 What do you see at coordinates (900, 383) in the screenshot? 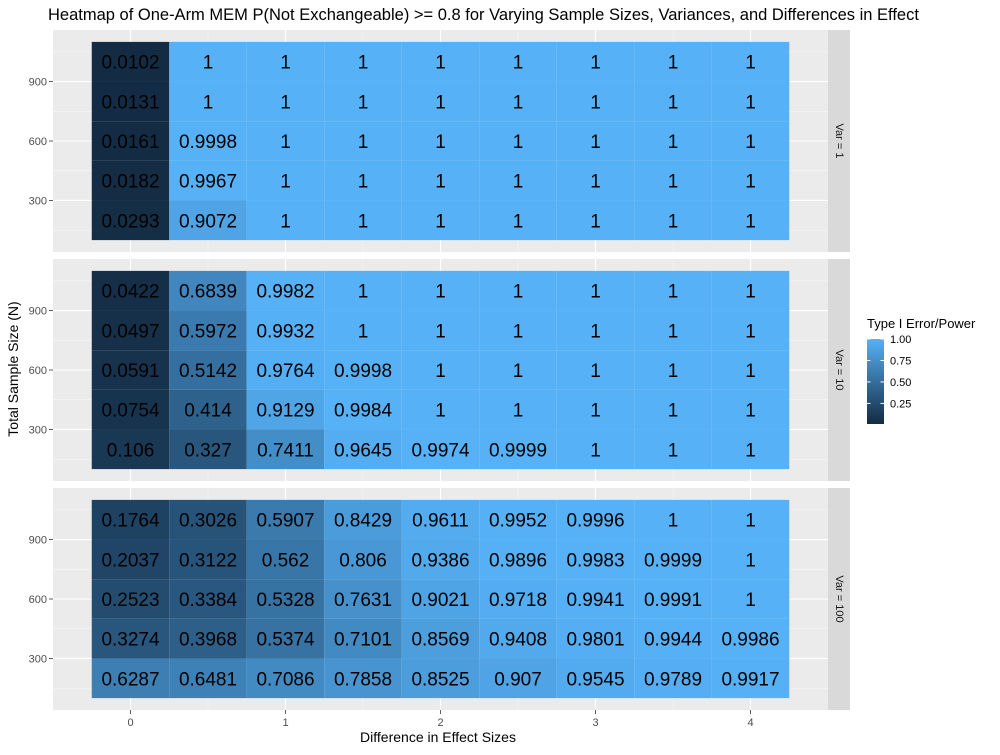
I see `legend-tick-label: 0.50` at bounding box center [900, 383].